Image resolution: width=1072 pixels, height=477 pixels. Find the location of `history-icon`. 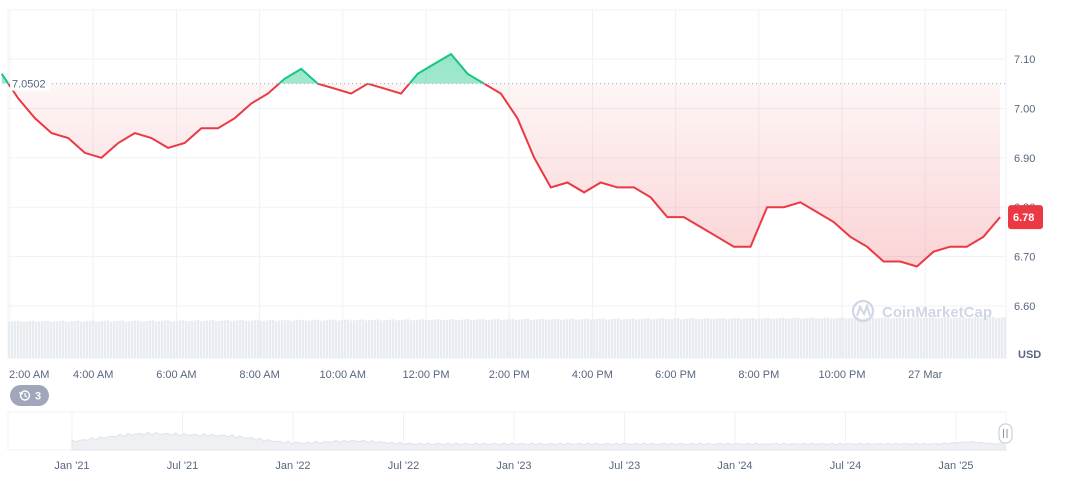

history-icon is located at coordinates (24, 395).